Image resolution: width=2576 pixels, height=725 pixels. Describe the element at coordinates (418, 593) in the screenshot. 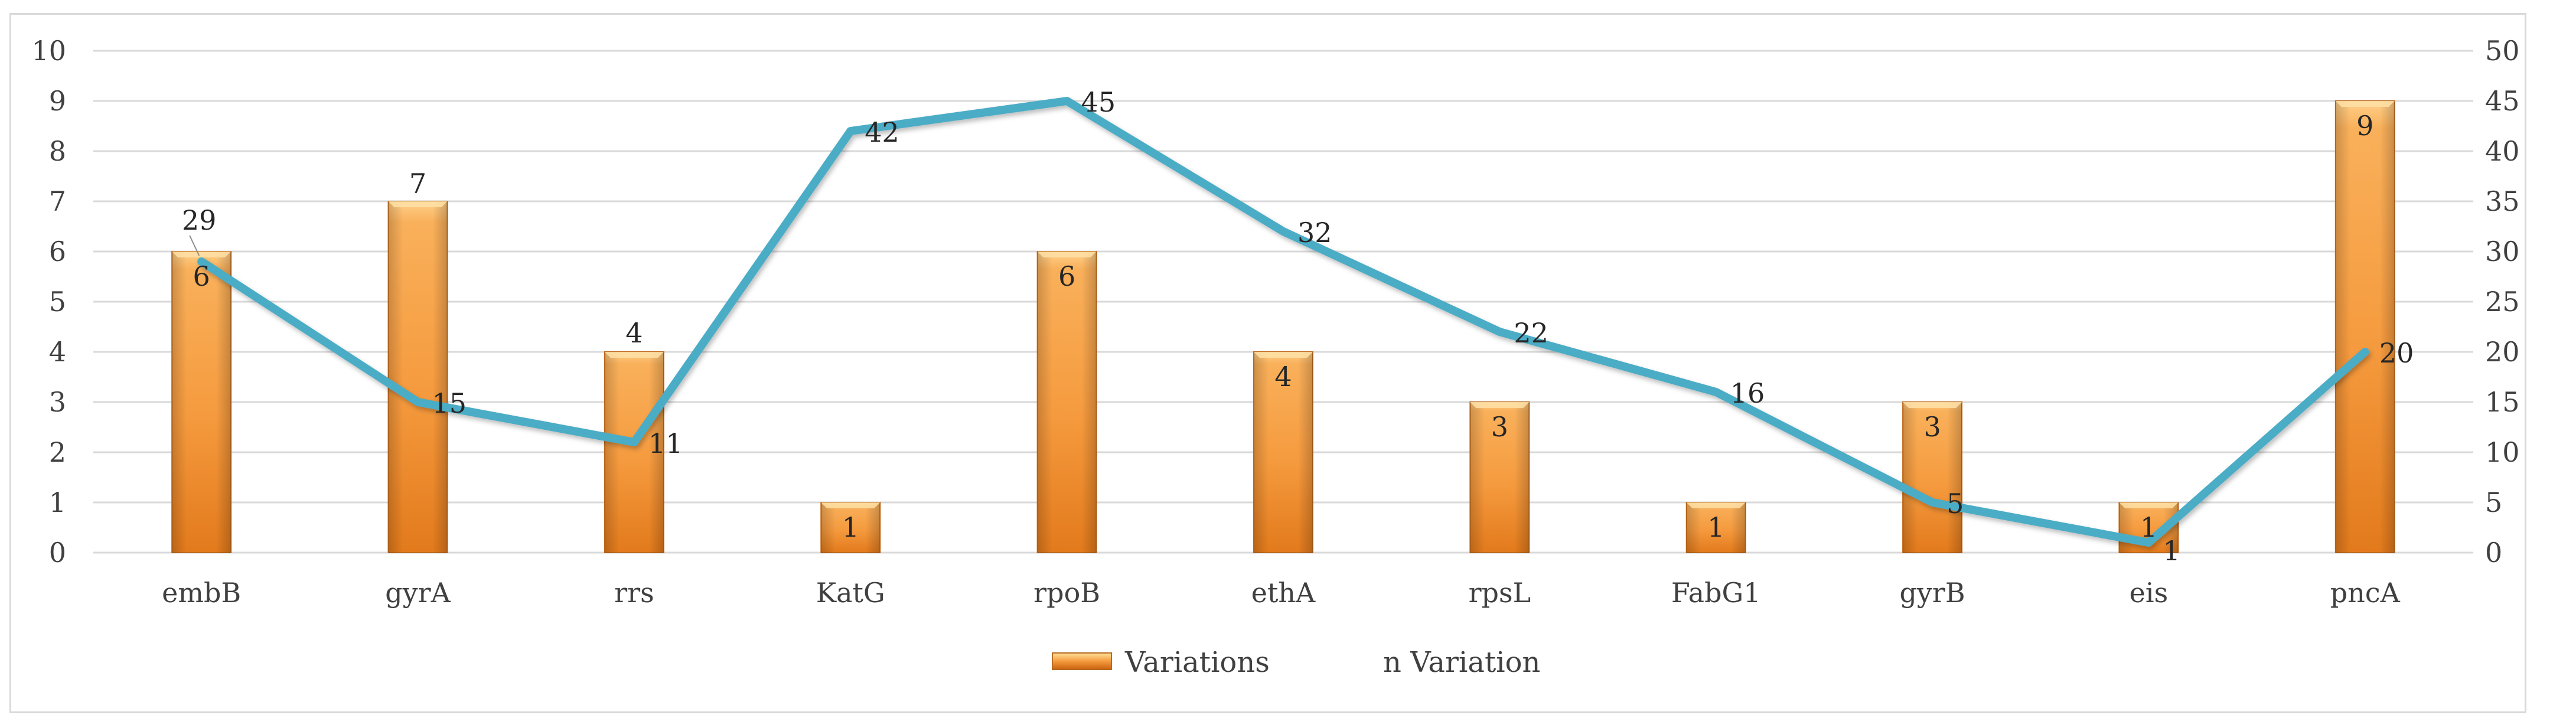

I see `x-tick-label: gyrA` at that location.